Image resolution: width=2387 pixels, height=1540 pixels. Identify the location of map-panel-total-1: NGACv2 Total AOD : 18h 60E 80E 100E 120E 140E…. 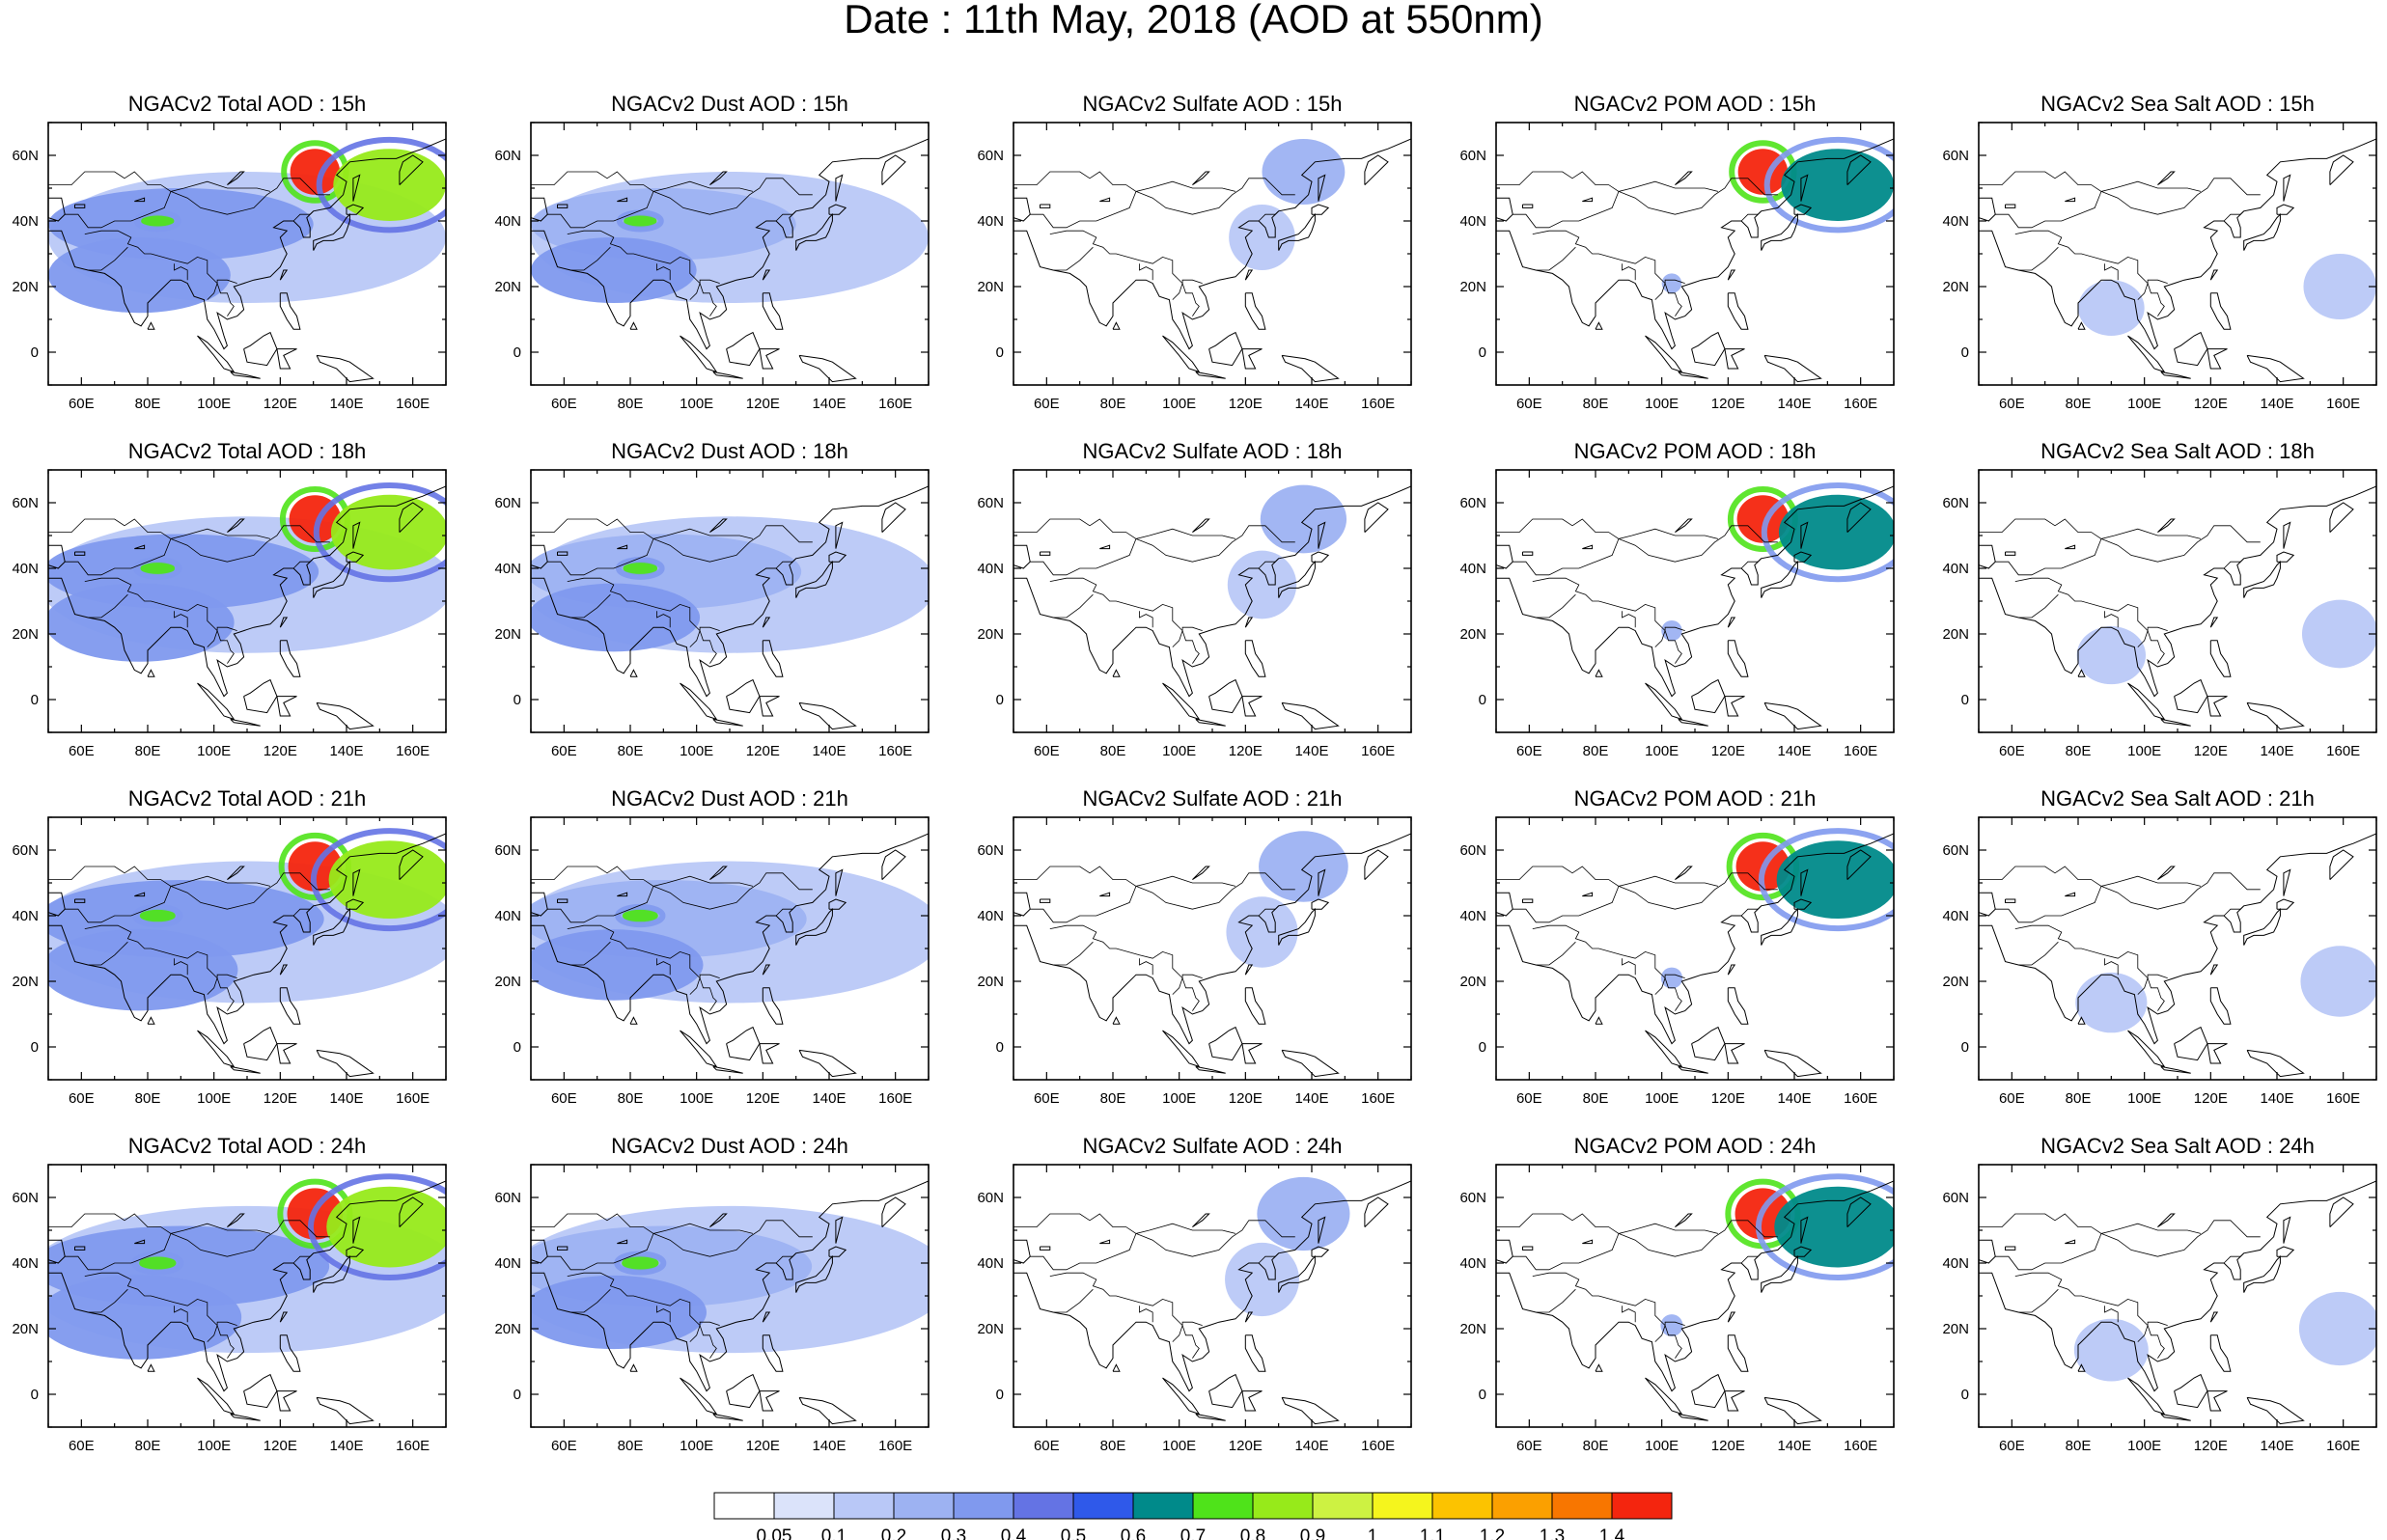
(229, 599).